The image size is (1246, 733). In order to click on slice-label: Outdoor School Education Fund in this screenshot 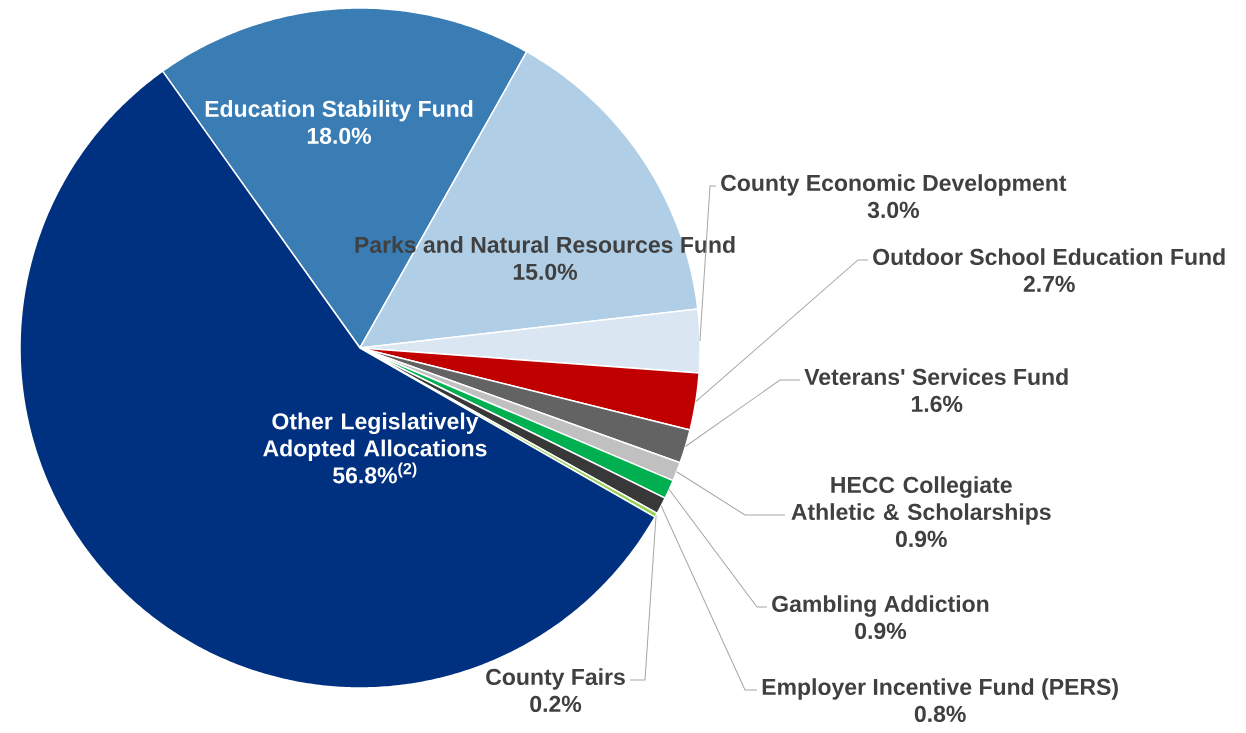, I will do `click(1049, 257)`.